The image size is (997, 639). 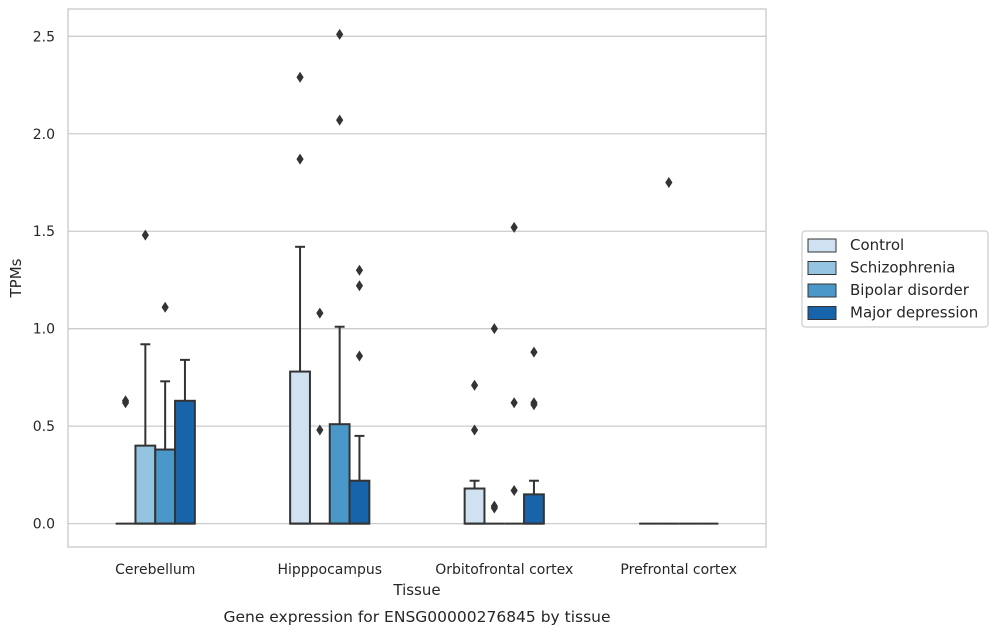 I want to click on y-axis-ticks: 0.0 0.5 1.0 1.5 2.0 2.5, so click(x=44, y=280).